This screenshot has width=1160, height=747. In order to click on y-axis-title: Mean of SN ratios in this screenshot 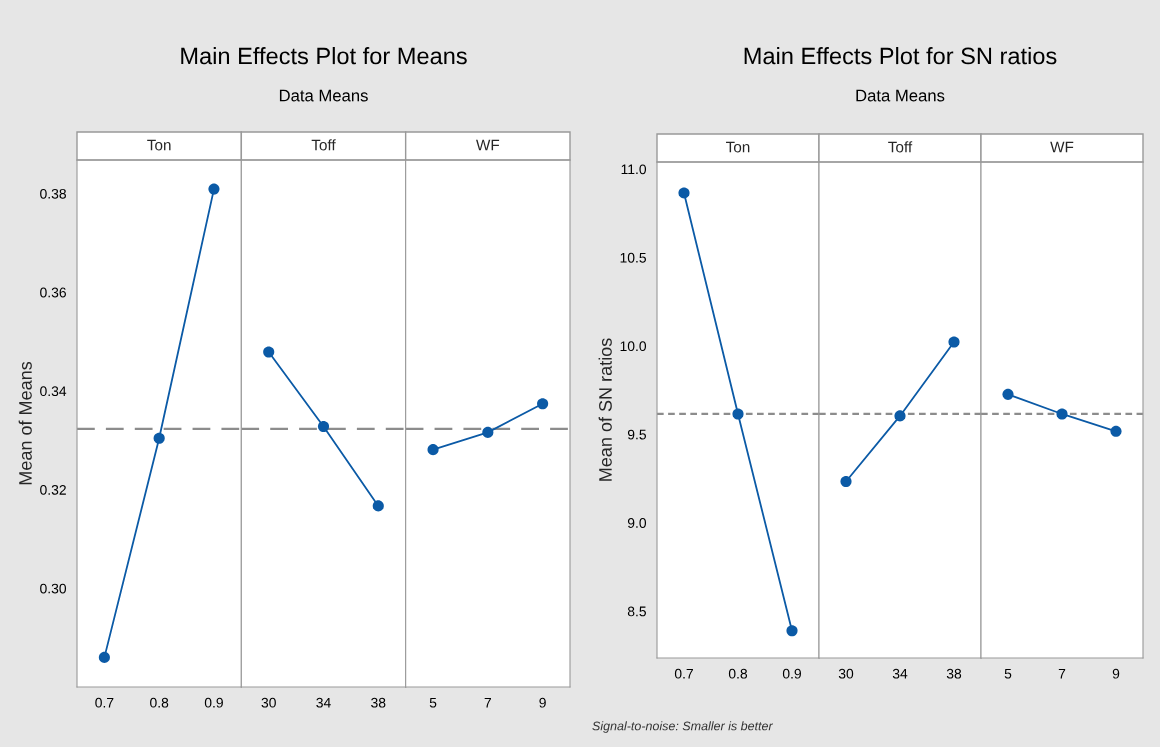, I will do `click(605, 409)`.